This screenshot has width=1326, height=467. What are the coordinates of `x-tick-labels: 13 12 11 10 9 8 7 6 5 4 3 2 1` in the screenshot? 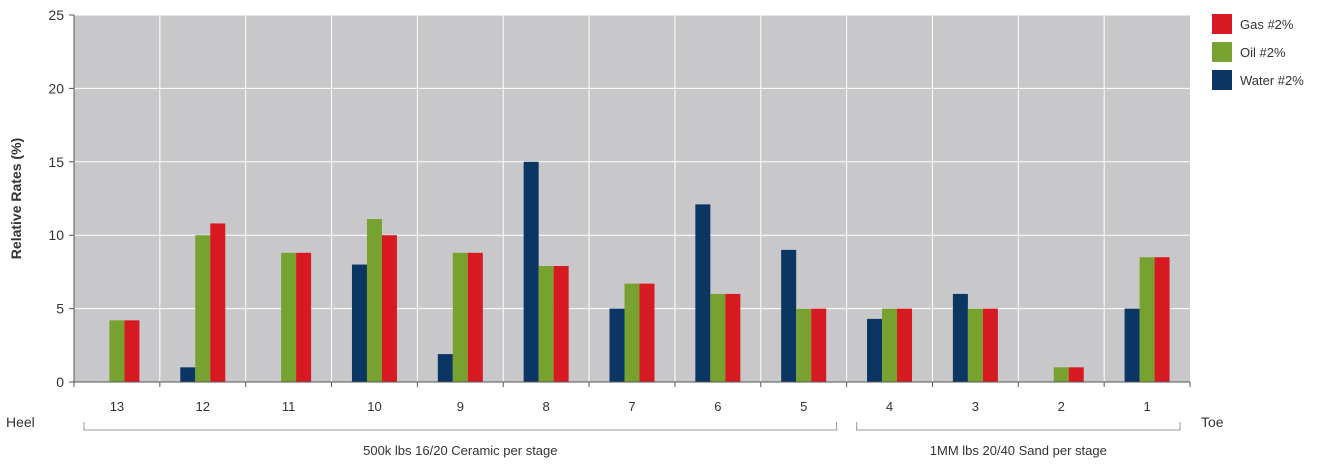 It's located at (630, 406).